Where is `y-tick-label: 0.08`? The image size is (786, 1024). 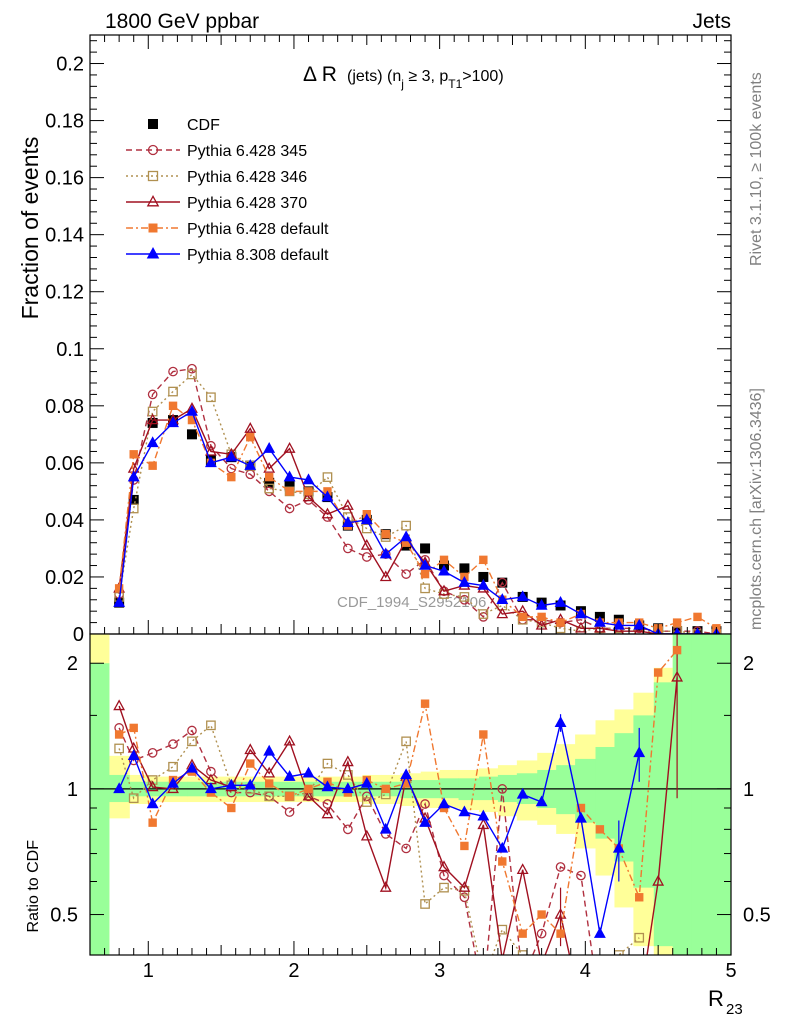 y-tick-label: 0.08 is located at coordinates (64, 407).